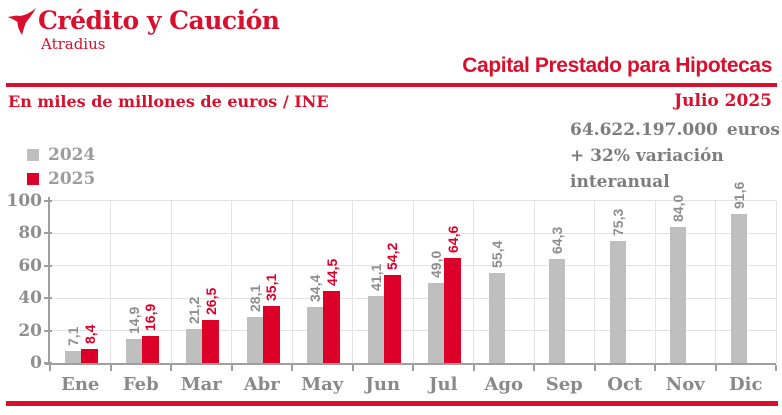 The height and width of the screenshot is (415, 782). I want to click on y-axis-line, so click(49, 280).